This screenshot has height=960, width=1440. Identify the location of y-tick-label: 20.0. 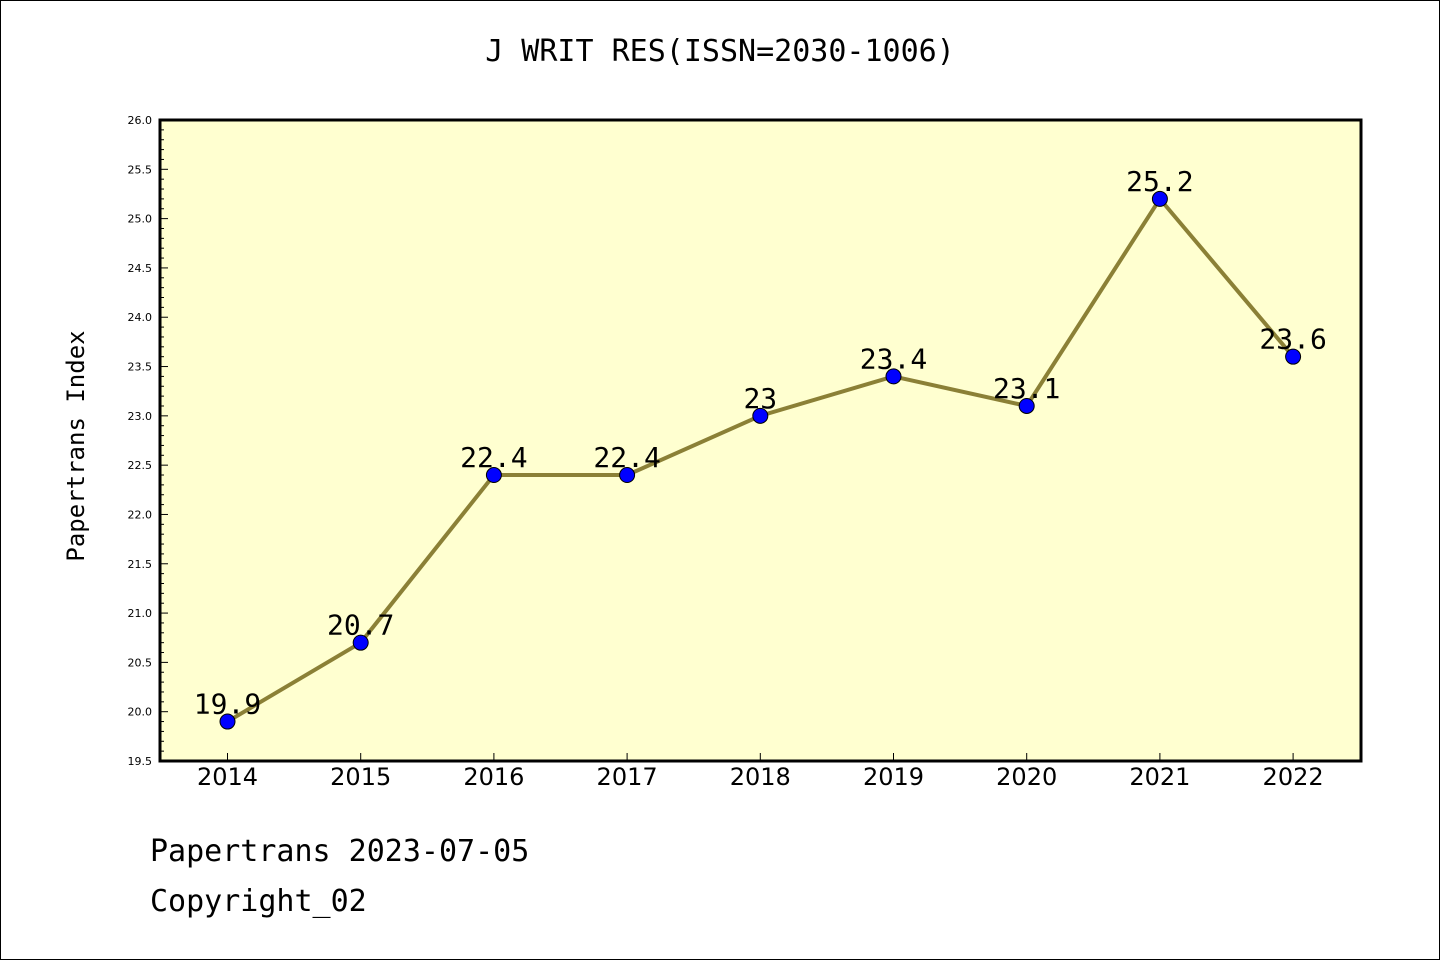
(140, 712).